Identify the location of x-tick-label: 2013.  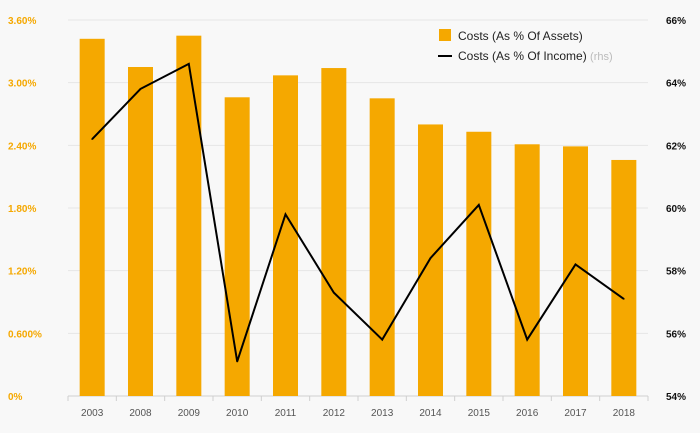
(382, 413).